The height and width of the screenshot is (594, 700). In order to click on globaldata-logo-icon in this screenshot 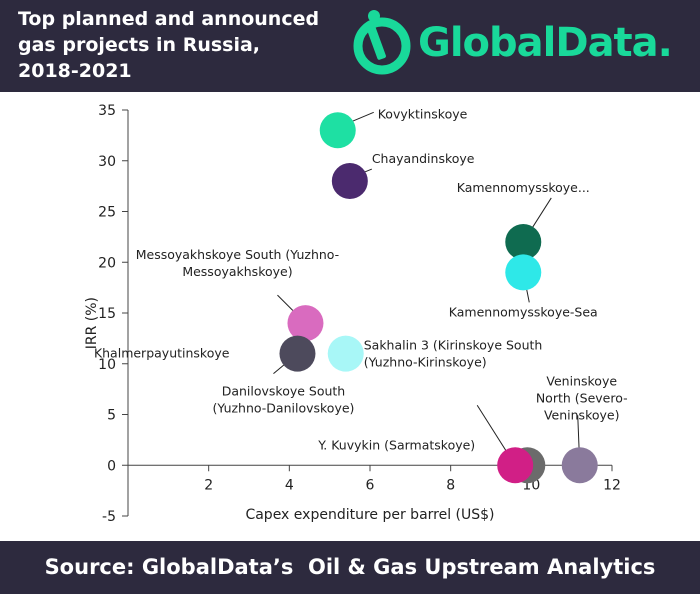, I will do `click(382, 42)`.